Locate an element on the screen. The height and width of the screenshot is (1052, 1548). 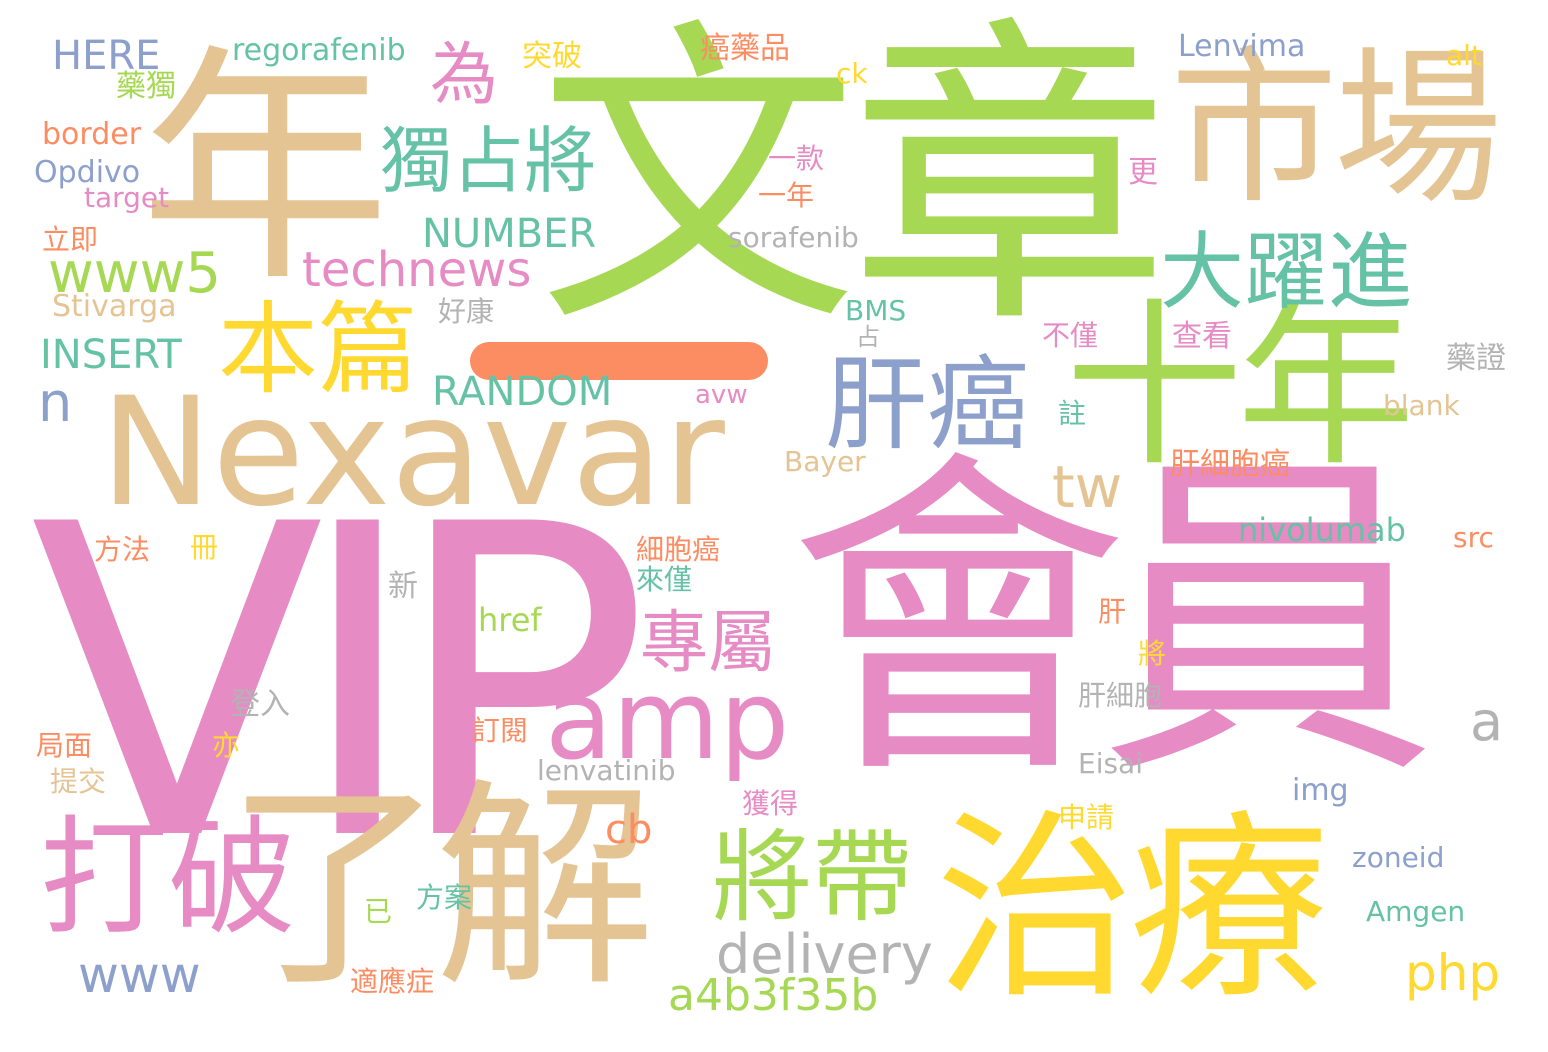
word-insert: INSERT is located at coordinates (111, 355).